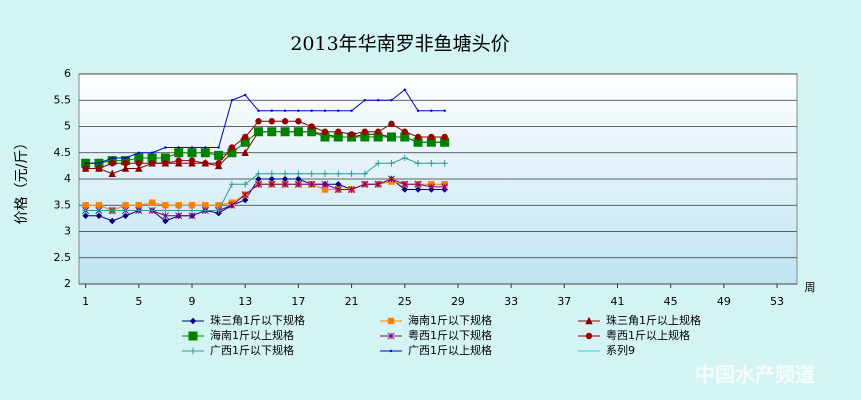  Describe the element at coordinates (511, 301) in the screenshot. I see `x-tick-label: 33` at that location.